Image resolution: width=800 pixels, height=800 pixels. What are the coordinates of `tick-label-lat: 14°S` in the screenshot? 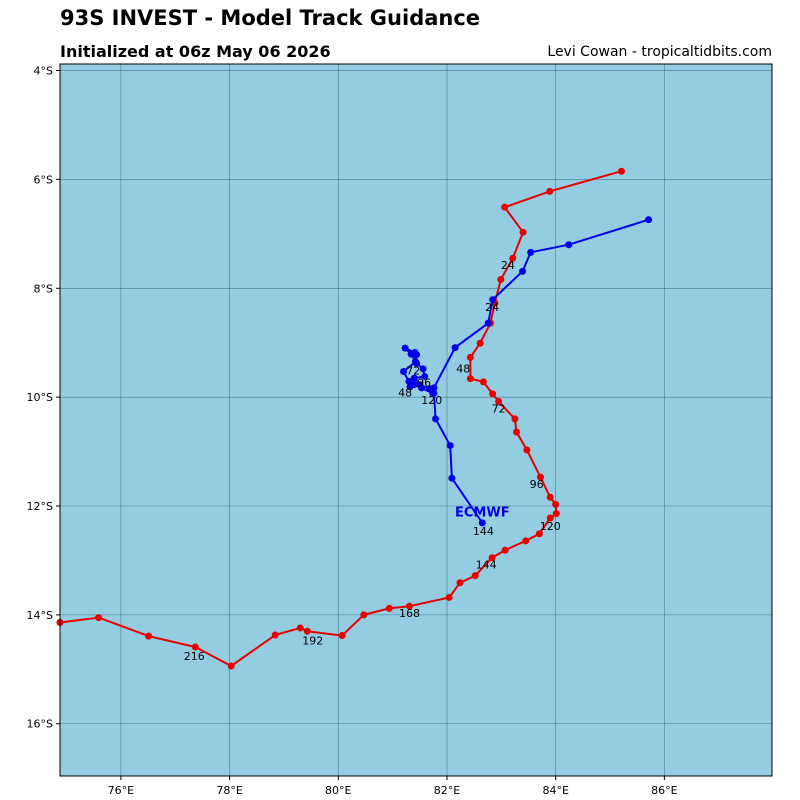 It's located at (40, 615).